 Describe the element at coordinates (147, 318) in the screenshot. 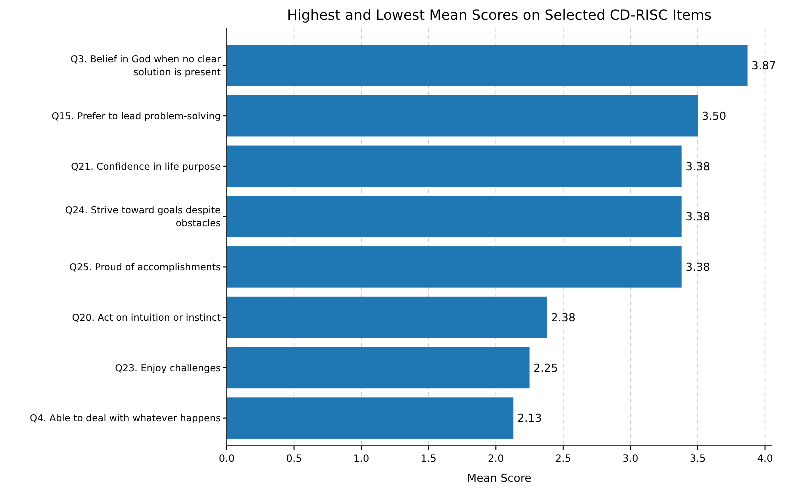

I see `y-tick-label: Q20. Act on intuition or instinct` at that location.